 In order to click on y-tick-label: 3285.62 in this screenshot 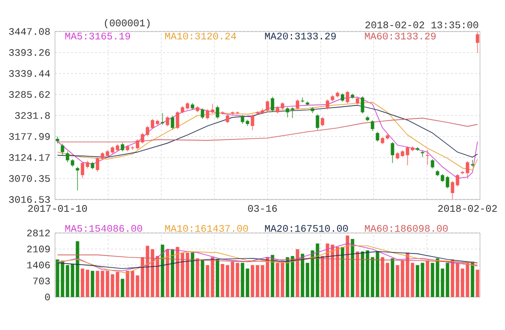, I will do `click(29, 94)`.